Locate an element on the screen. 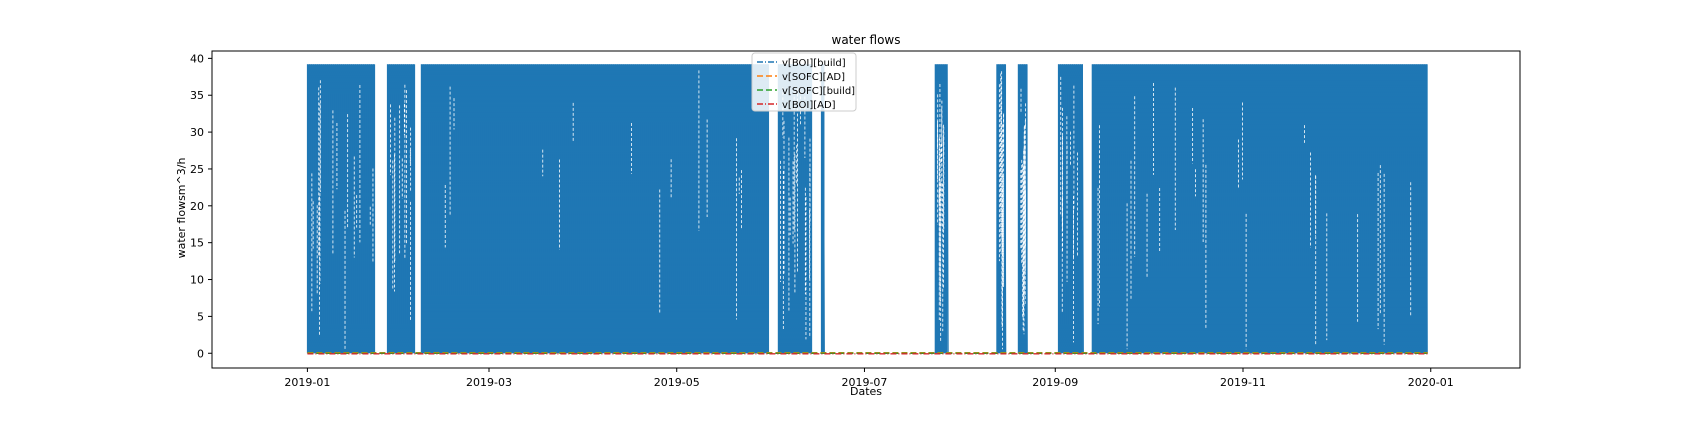  y-tick-label: 25 is located at coordinates (197, 169).